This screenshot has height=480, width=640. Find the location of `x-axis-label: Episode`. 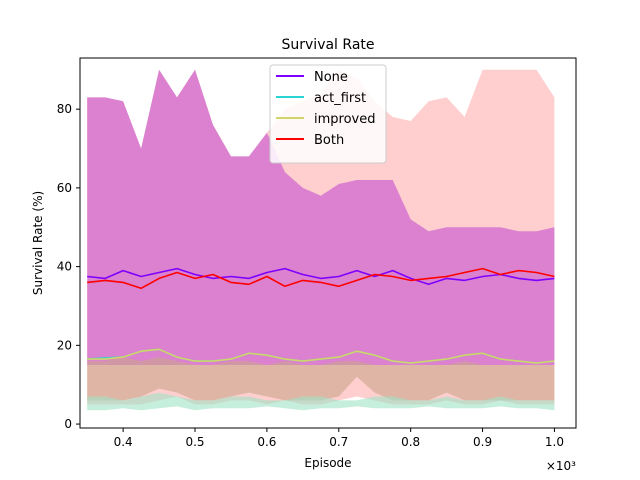

x-axis-label: Episode is located at coordinates (327, 463).